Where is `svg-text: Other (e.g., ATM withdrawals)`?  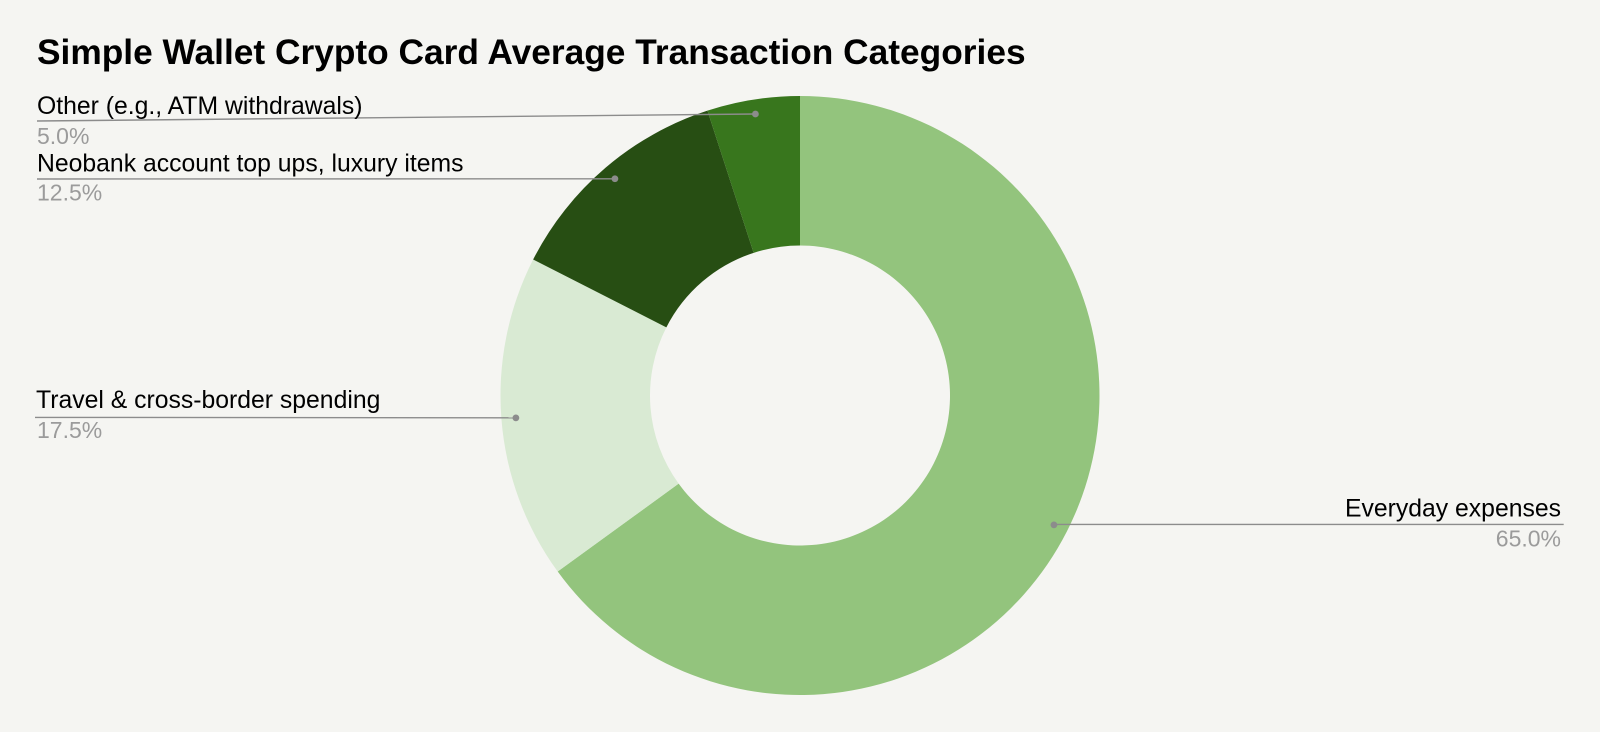 svg-text: Other (e.g., ATM withdrawals) is located at coordinates (200, 106).